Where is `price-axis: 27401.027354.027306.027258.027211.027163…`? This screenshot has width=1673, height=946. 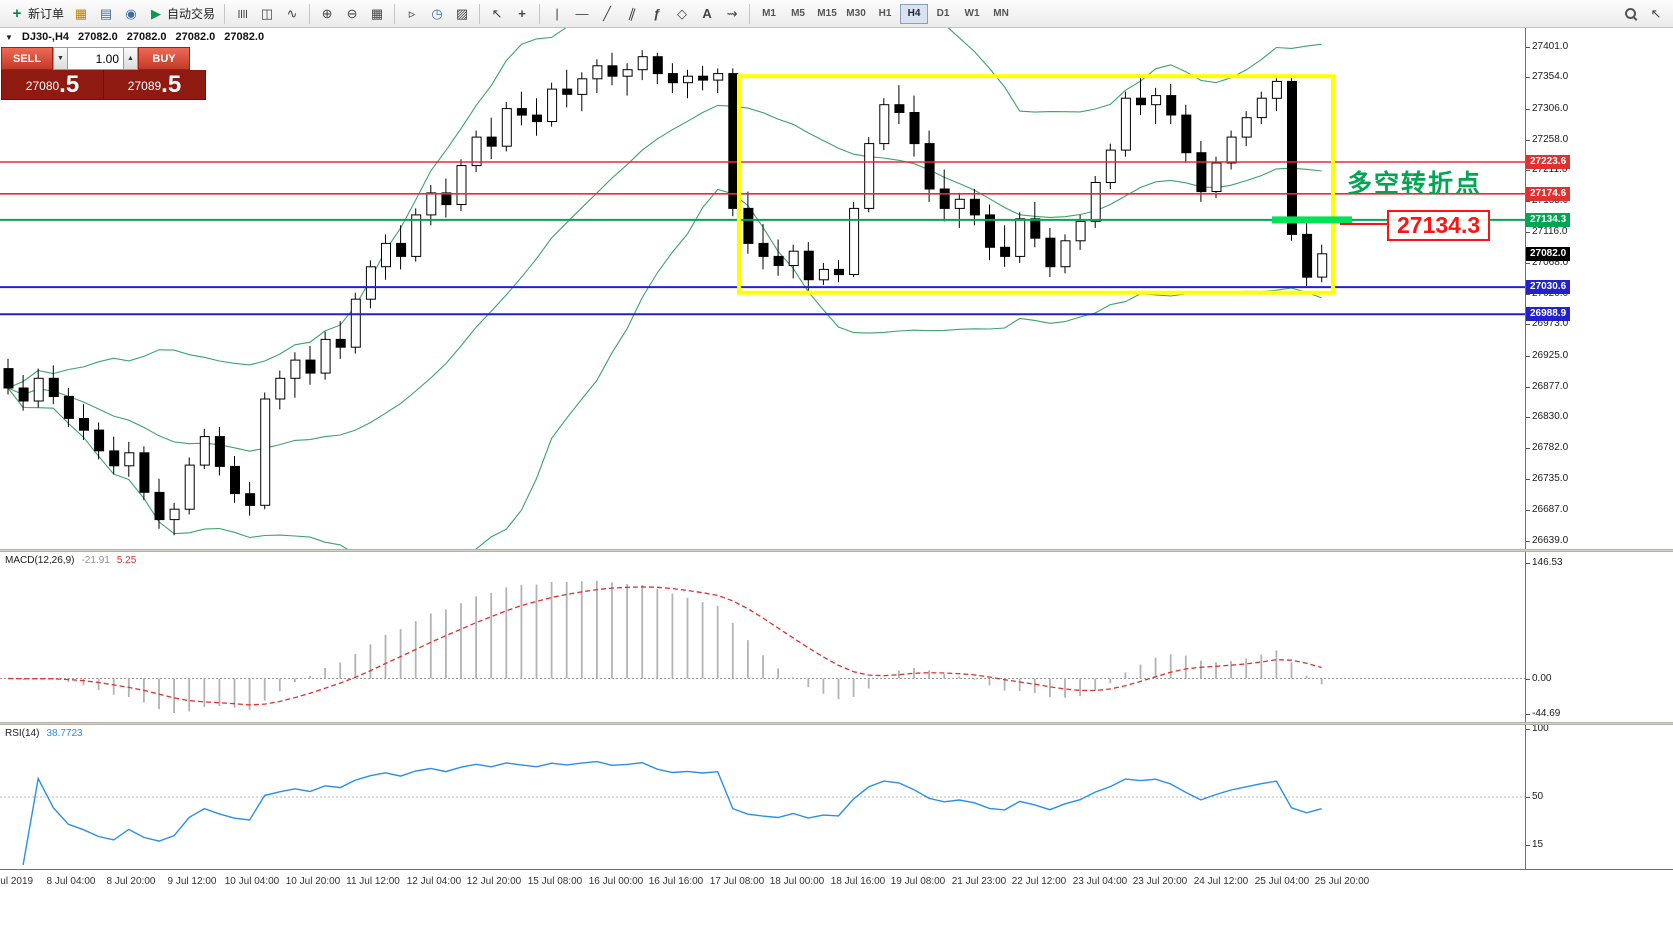
price-axis: 27401.027354.027306.027258.027211.027163… is located at coordinates (1599, 288).